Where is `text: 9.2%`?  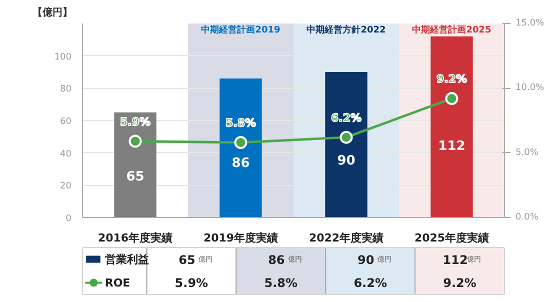 text: 9.2% is located at coordinates (459, 283).